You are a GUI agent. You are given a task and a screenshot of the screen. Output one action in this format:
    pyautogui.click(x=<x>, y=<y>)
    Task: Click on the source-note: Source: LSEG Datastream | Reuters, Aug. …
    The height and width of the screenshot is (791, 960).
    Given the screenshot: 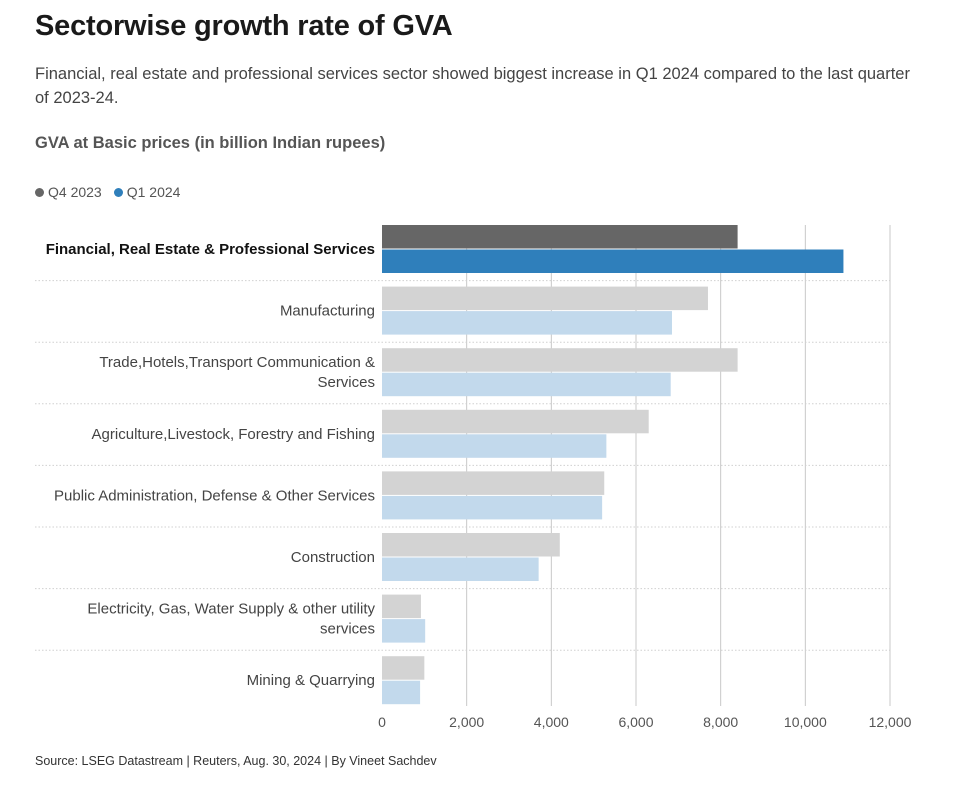 What is the action you would take?
    pyautogui.click(x=236, y=761)
    